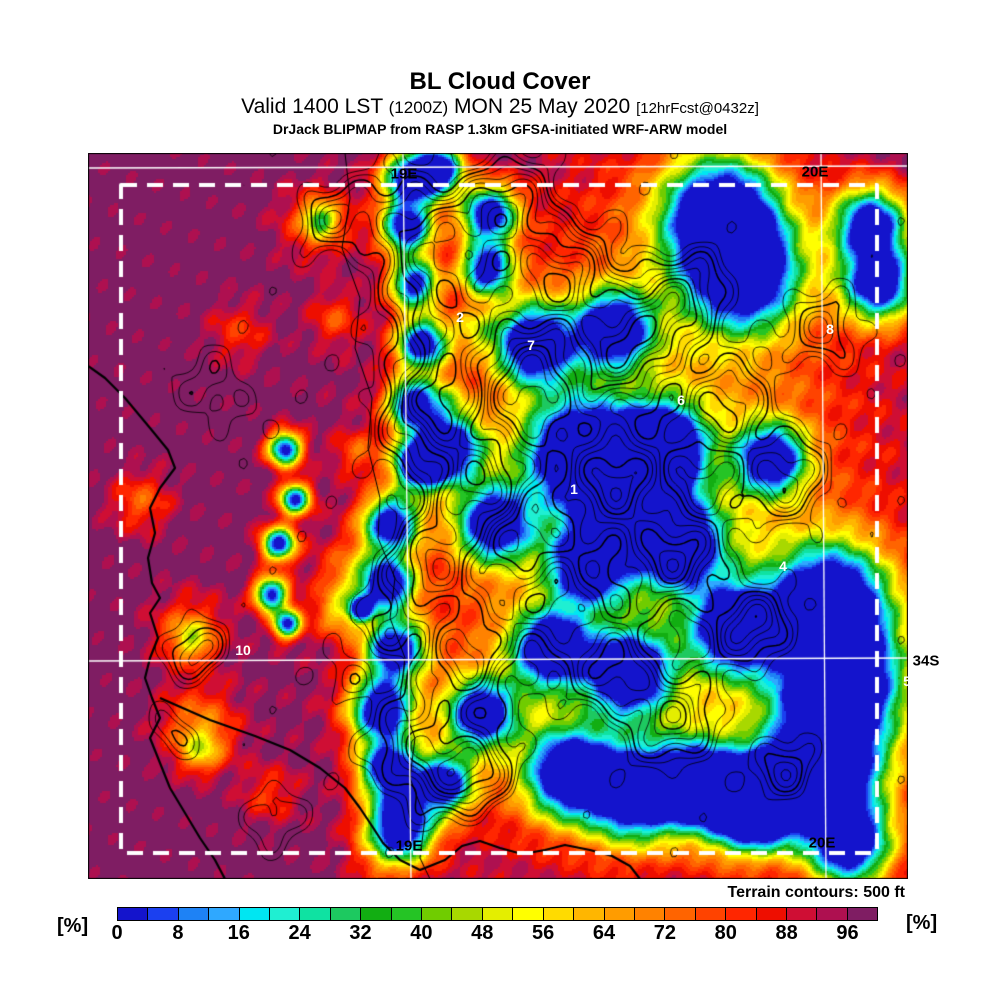 The image size is (1000, 1000). What do you see at coordinates (421, 933) in the screenshot?
I see `colorbar-tick-label: 40` at bounding box center [421, 933].